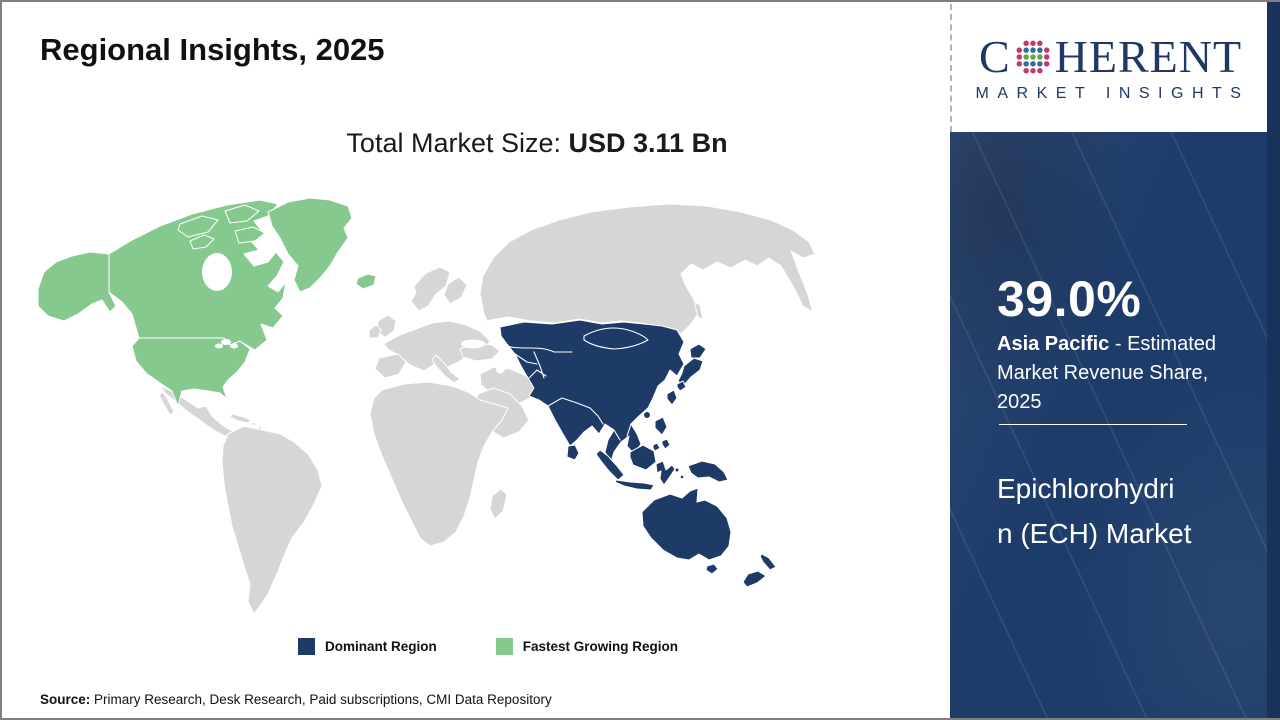 The width and height of the screenshot is (1280, 720). I want to click on island-hainan, so click(647, 415).